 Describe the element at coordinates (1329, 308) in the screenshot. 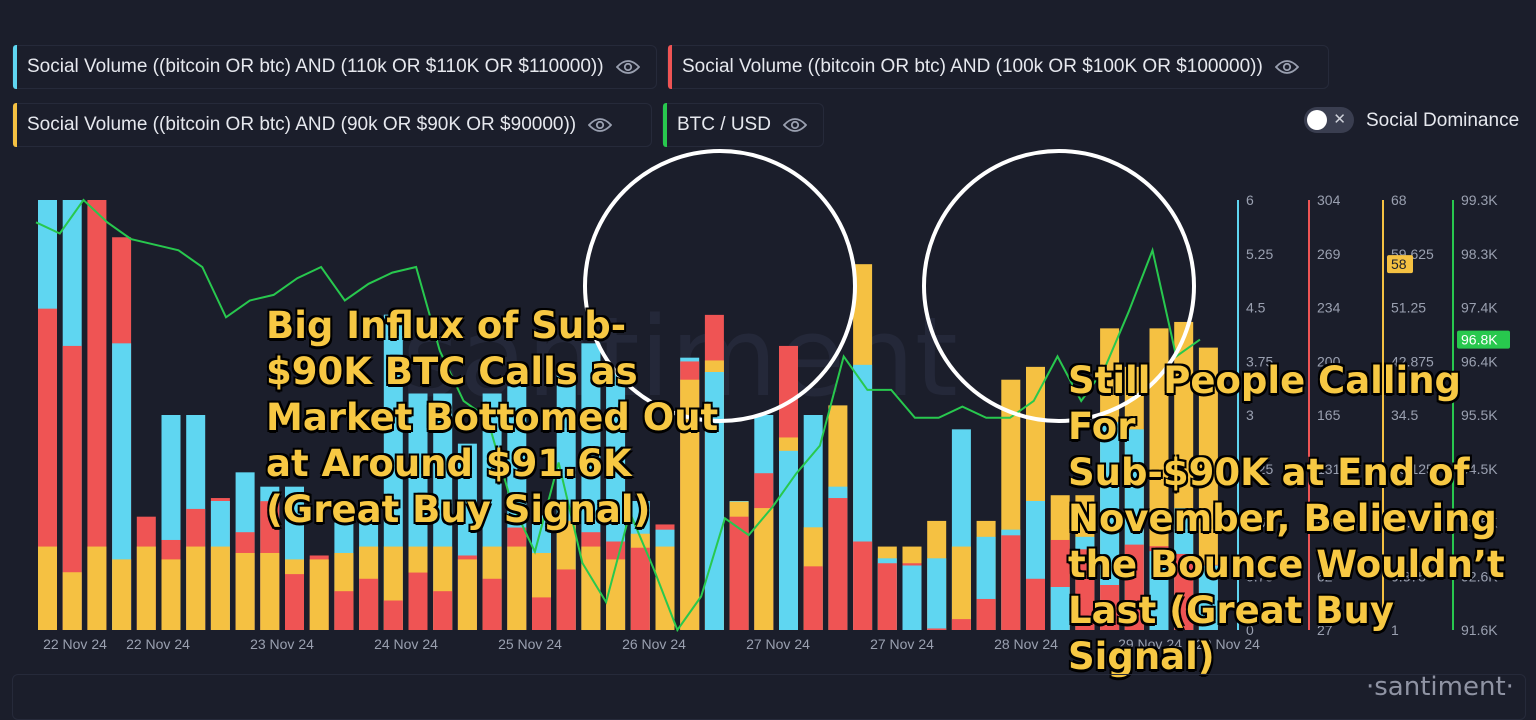

I see `axis-tick-label: 234` at that location.